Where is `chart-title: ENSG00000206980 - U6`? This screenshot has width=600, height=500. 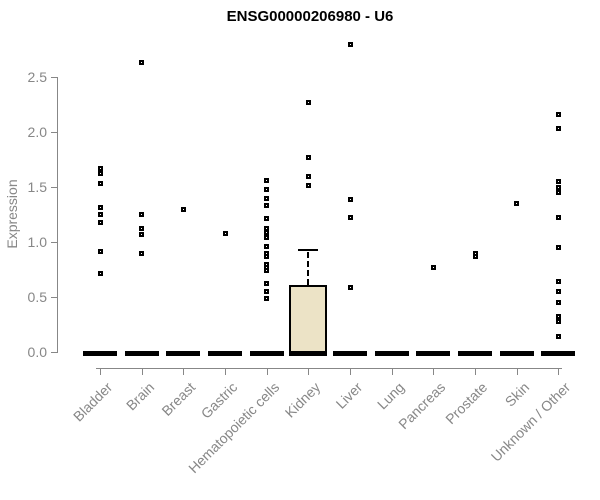 chart-title: ENSG00000206980 - U6 is located at coordinates (310, 16).